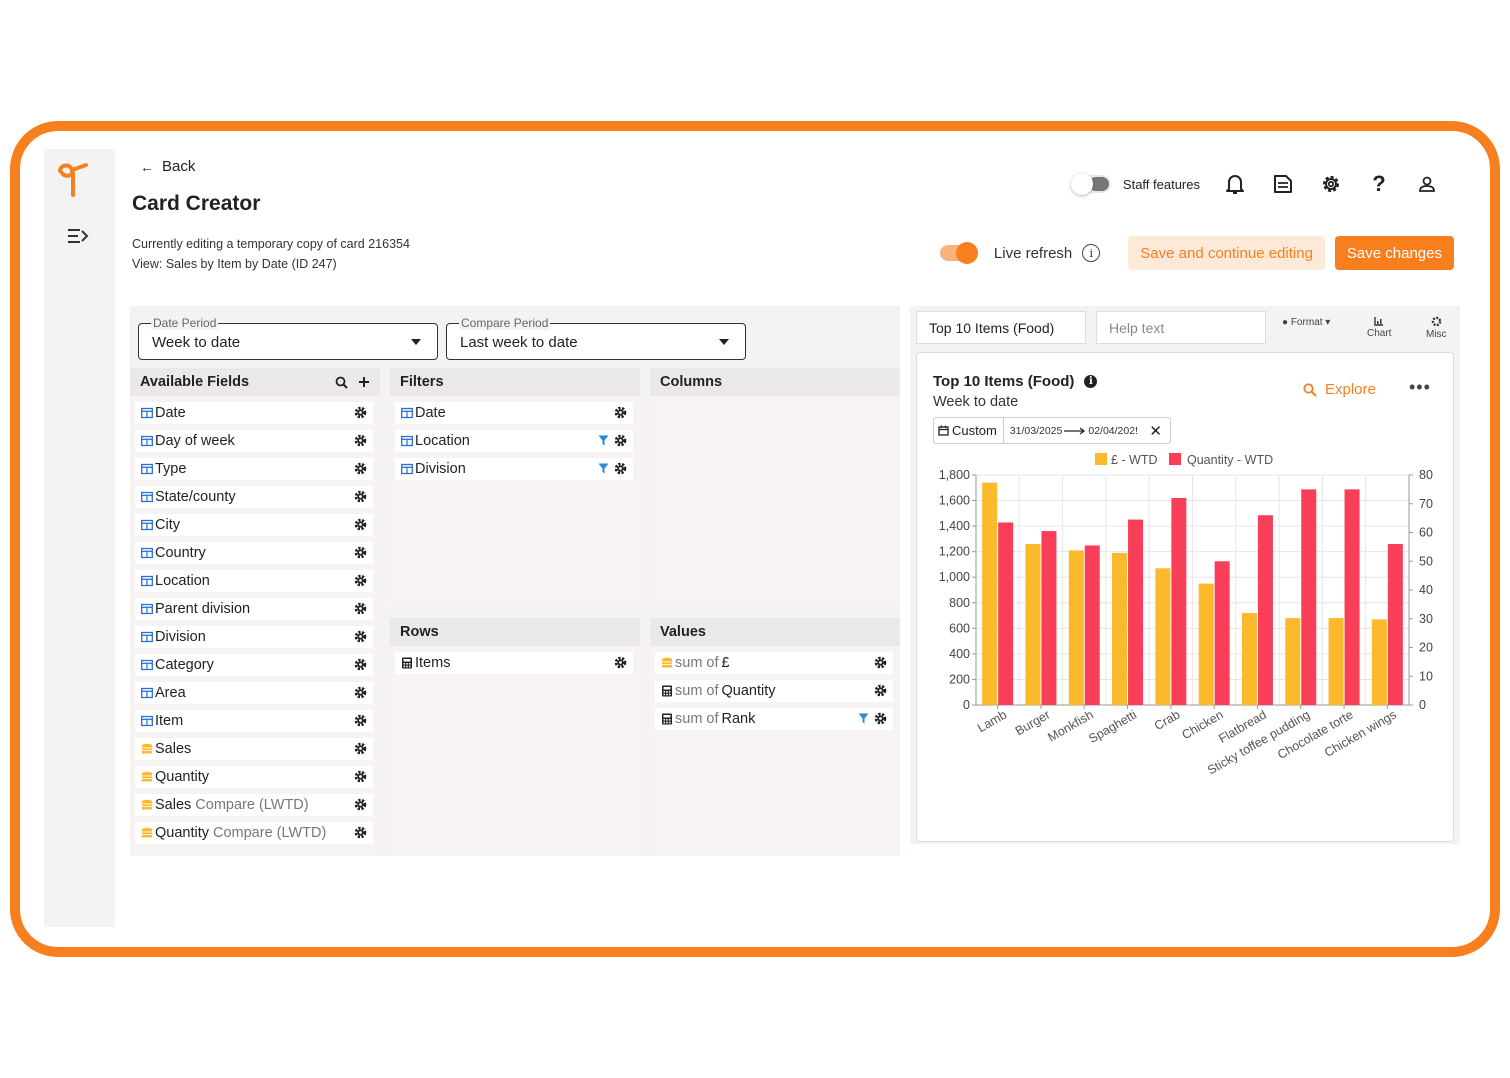  Describe the element at coordinates (774, 663) in the screenshot. I see `field-item: sum of £` at that location.